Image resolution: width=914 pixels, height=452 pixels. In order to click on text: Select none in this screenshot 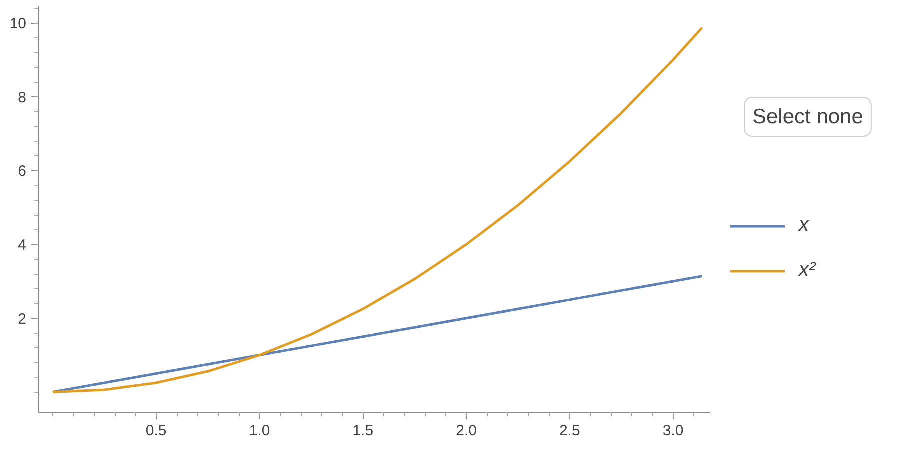, I will do `click(808, 117)`.